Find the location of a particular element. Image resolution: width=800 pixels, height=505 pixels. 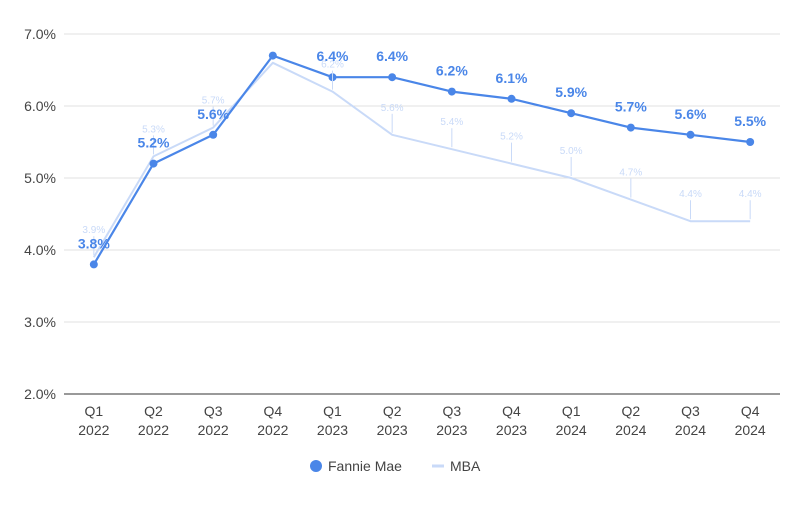

fannie-mae-data-label: 5.5% is located at coordinates (750, 121).